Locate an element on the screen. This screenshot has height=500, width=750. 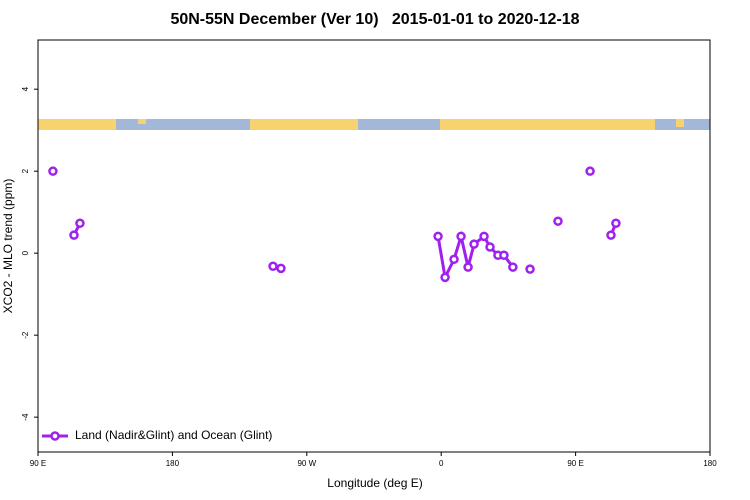
x-axis-label: Longitude (deg E) is located at coordinates (374, 483).